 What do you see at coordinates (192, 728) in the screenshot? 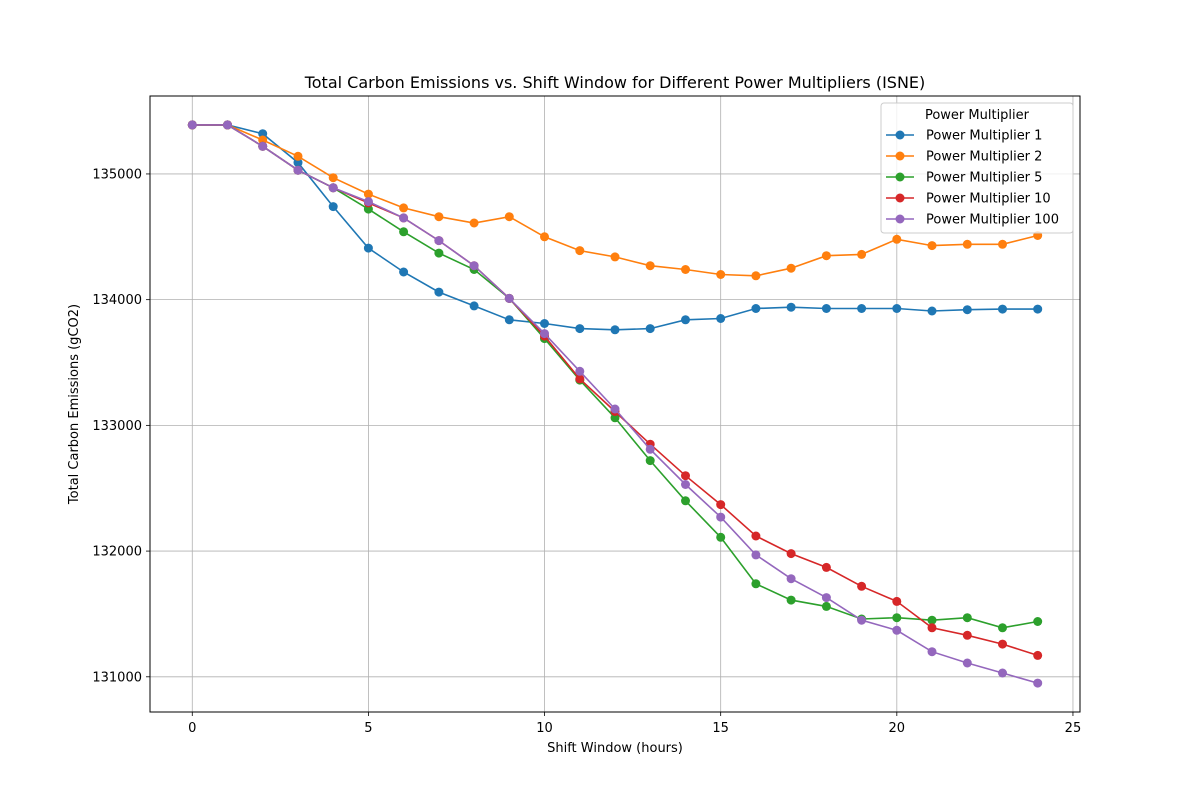
I see `x-tick-label: 0` at bounding box center [192, 728].